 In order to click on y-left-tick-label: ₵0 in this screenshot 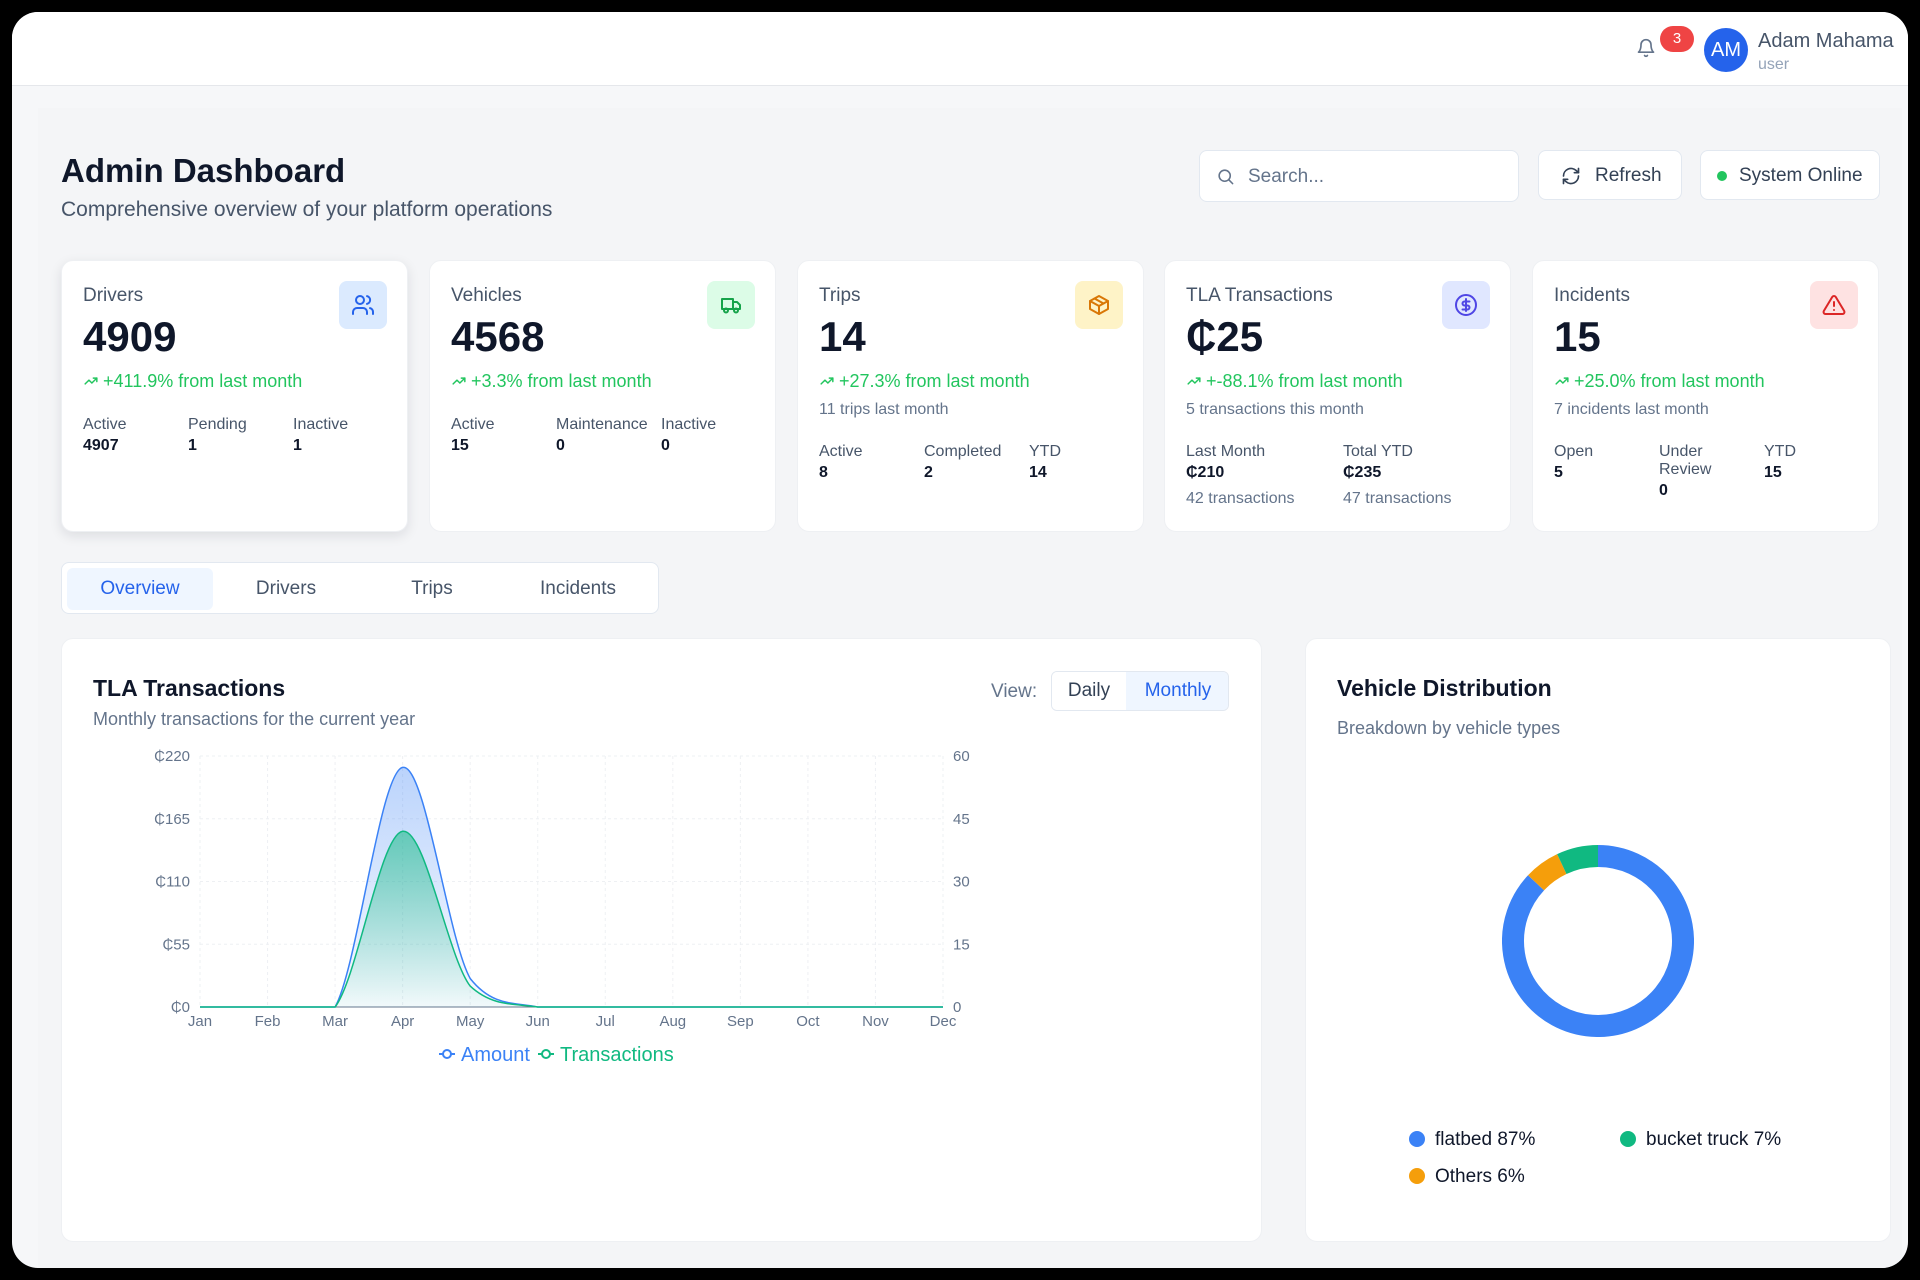, I will do `click(180, 1007)`.